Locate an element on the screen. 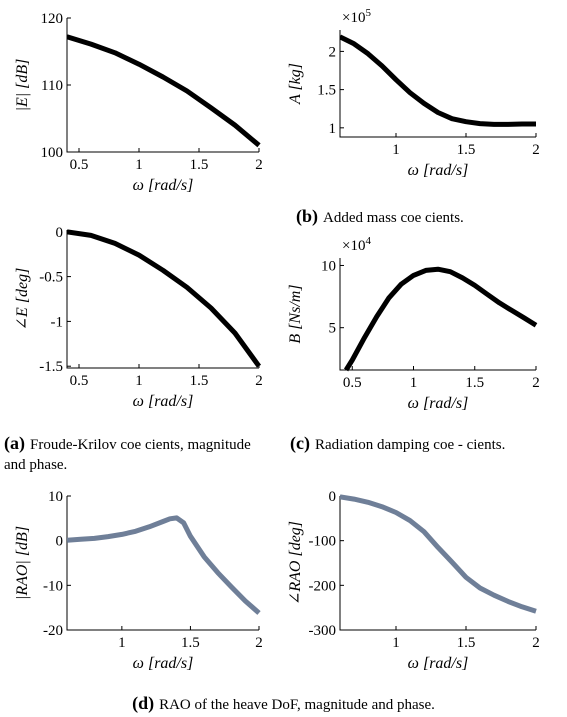  y-axis-label: ∠RAO [deg] is located at coordinates (295, 563).